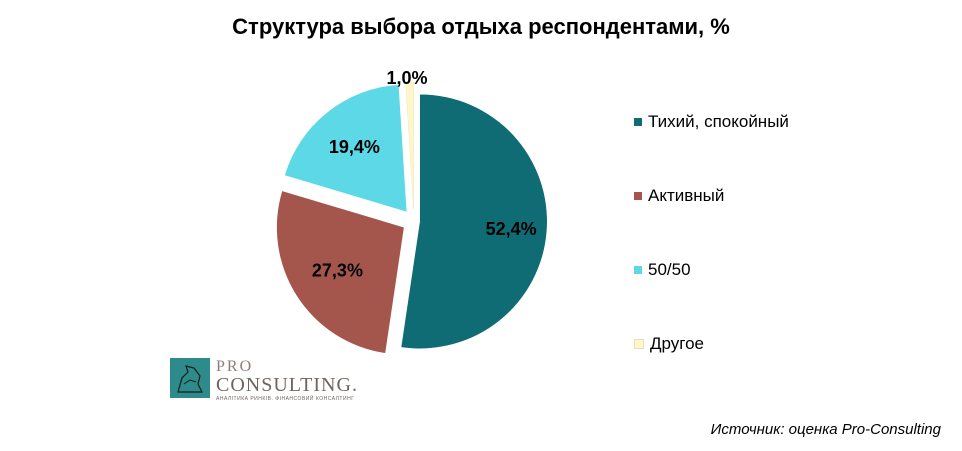  Describe the element at coordinates (287, 385) in the screenshot. I see `logo-word-consulting: CONSULTING.` at that location.